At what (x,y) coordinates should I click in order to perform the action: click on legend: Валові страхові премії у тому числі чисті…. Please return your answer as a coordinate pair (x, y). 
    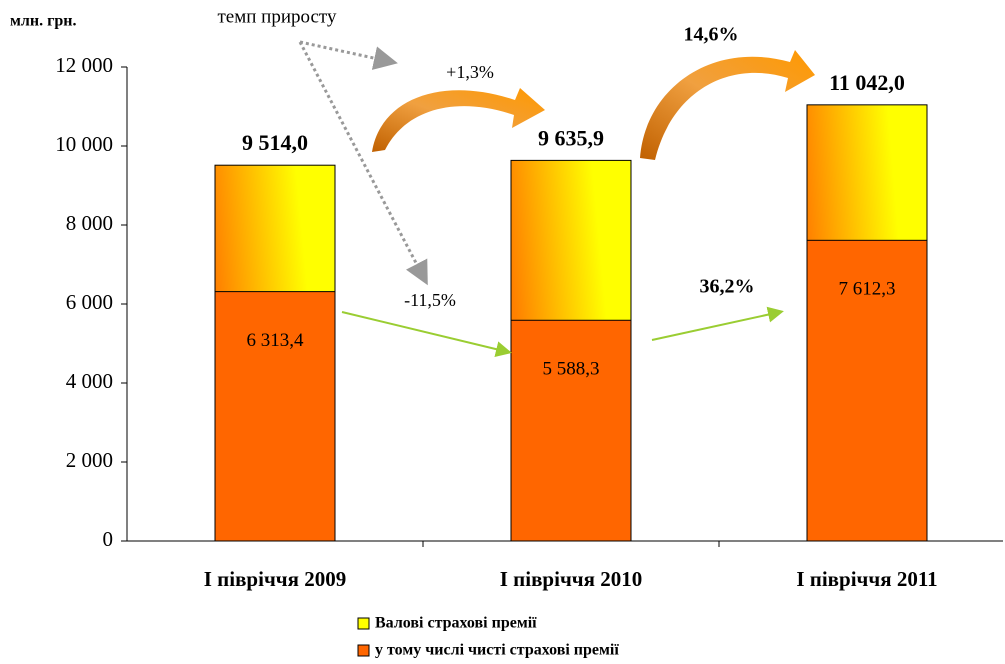
    Looking at the image, I should click on (488, 637).